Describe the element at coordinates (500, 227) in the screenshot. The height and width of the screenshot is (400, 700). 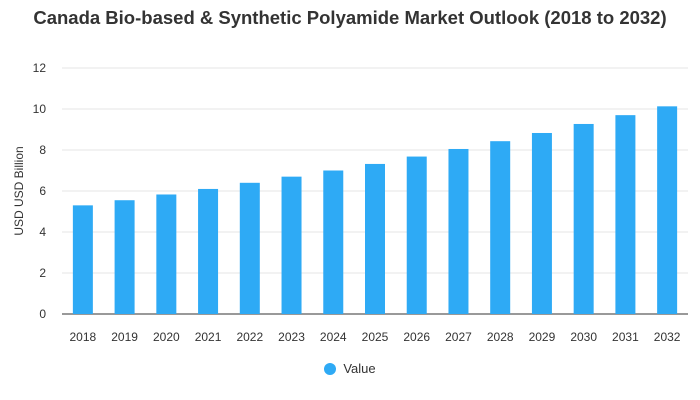
I see `bar-2028` at that location.